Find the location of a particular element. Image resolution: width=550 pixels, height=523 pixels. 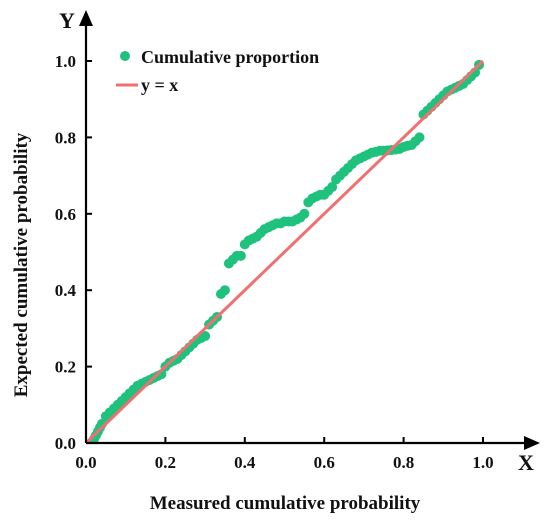

legend-marker-cumulative-proportion is located at coordinates (125, 56).